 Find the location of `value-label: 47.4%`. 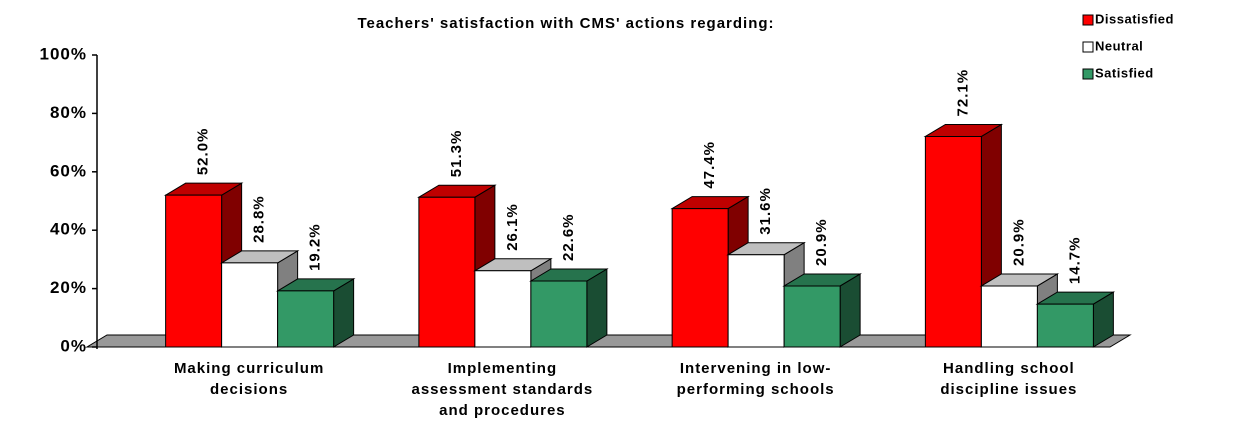

value-label: 47.4% is located at coordinates (709, 165).